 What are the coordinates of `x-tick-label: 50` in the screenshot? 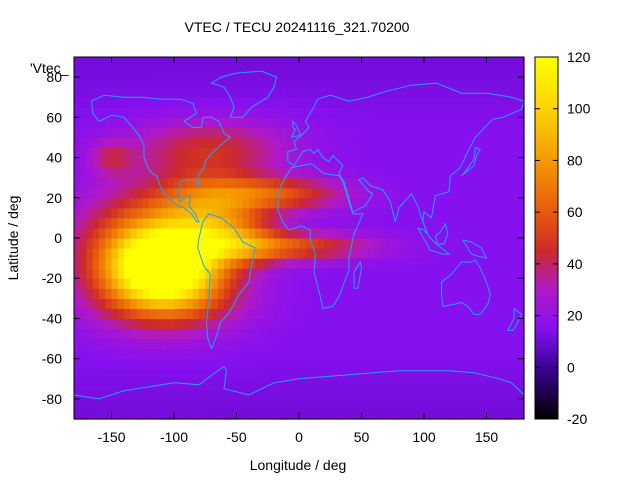 It's located at (362, 437).